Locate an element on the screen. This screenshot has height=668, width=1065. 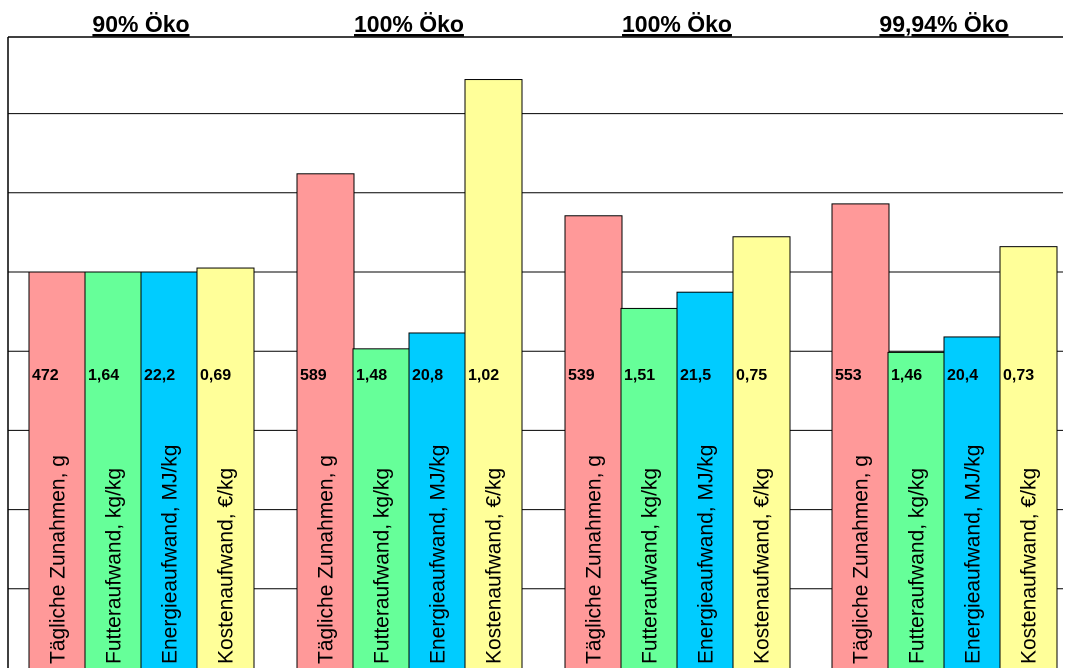
value-label: 1,51 is located at coordinates (639, 375).